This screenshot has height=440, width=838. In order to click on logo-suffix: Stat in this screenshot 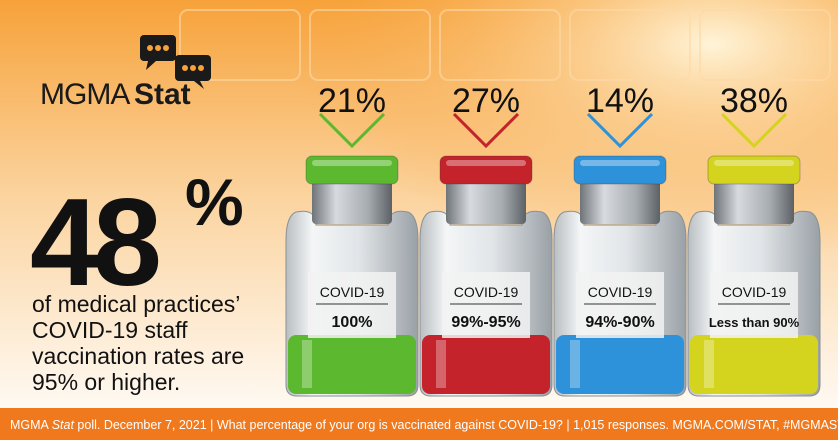, I will do `click(162, 94)`.